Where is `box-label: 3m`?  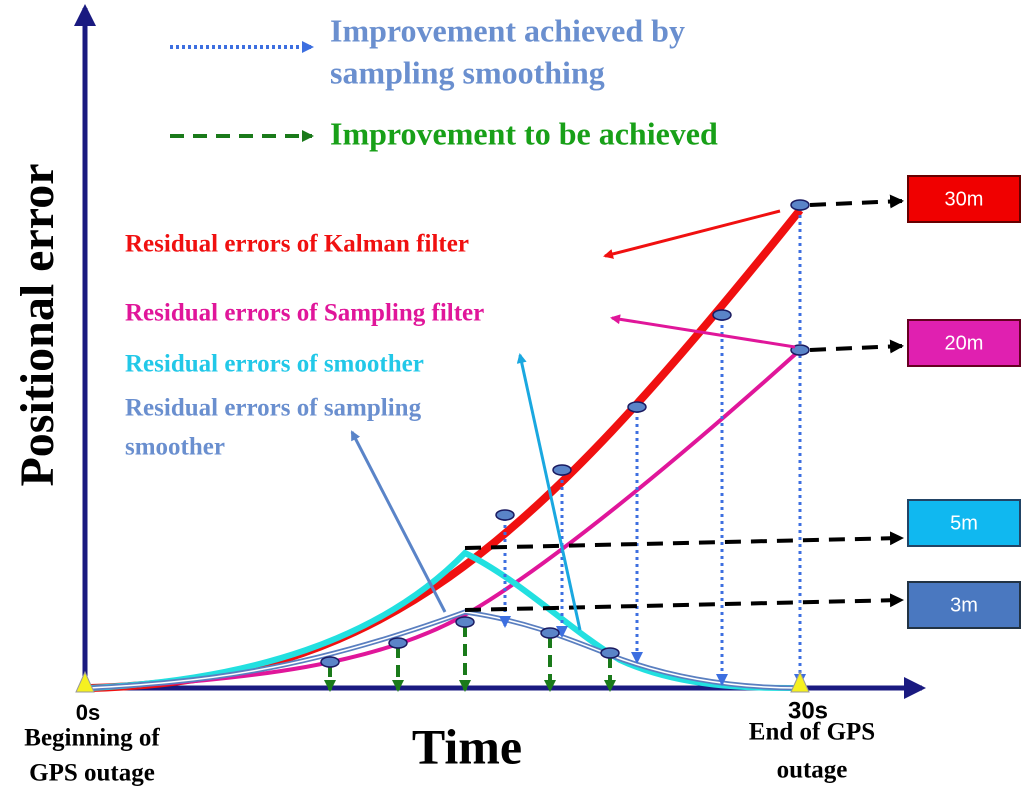
box-label: 3m is located at coordinates (964, 605).